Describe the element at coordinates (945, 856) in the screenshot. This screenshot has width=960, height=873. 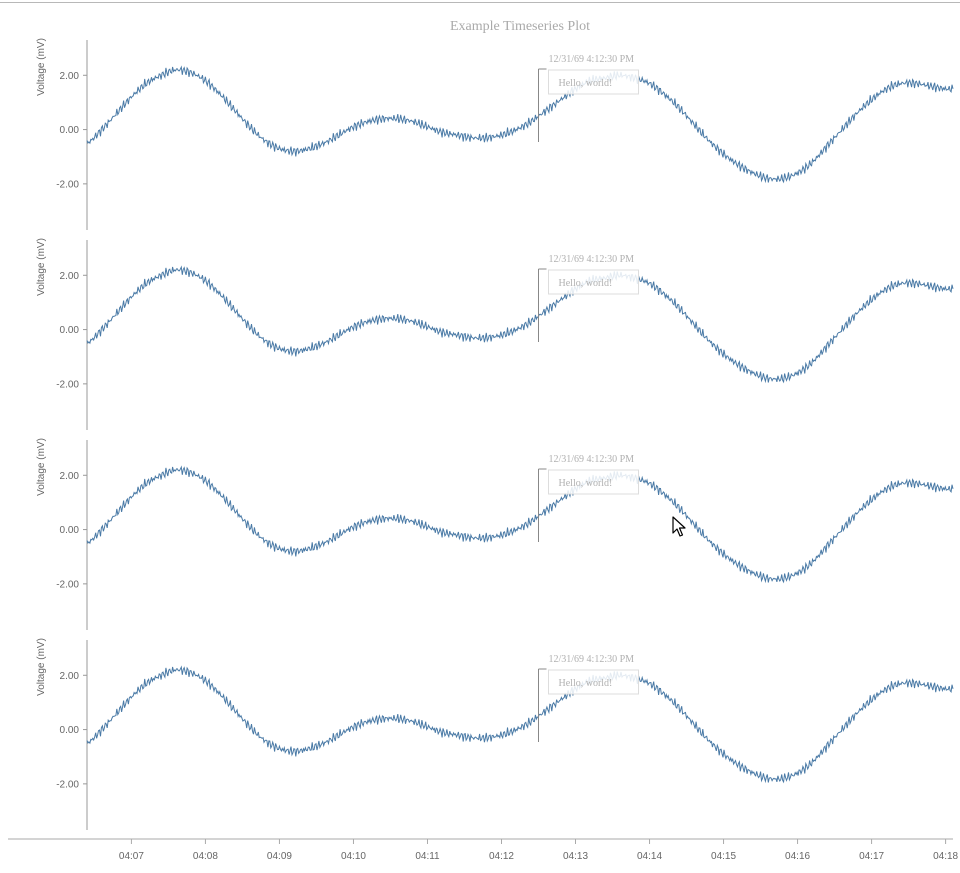
I see `x-tick-label: 04:18` at that location.